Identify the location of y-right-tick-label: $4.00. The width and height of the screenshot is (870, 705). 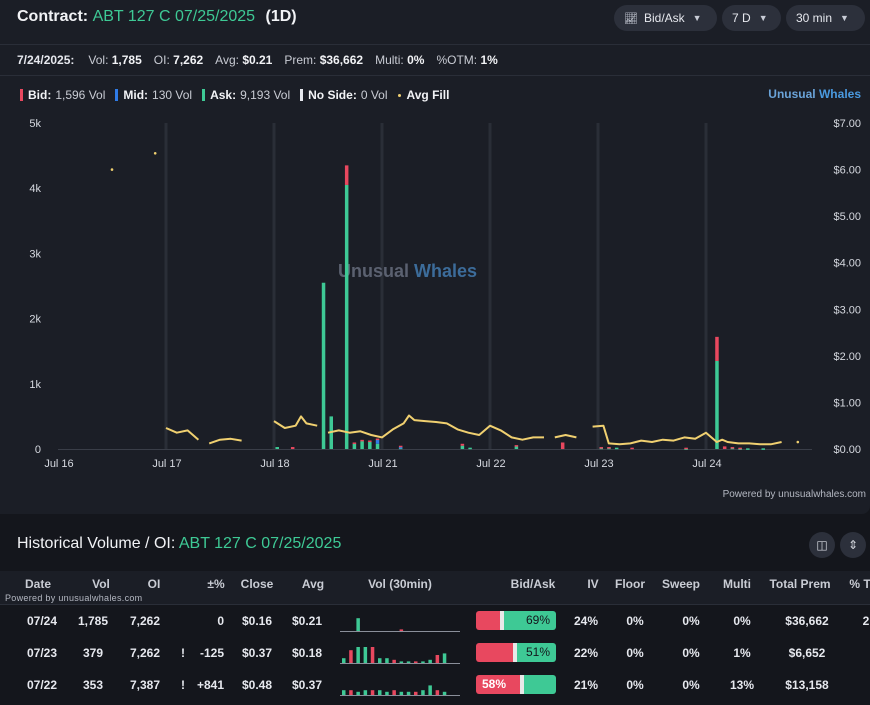
(847, 264).